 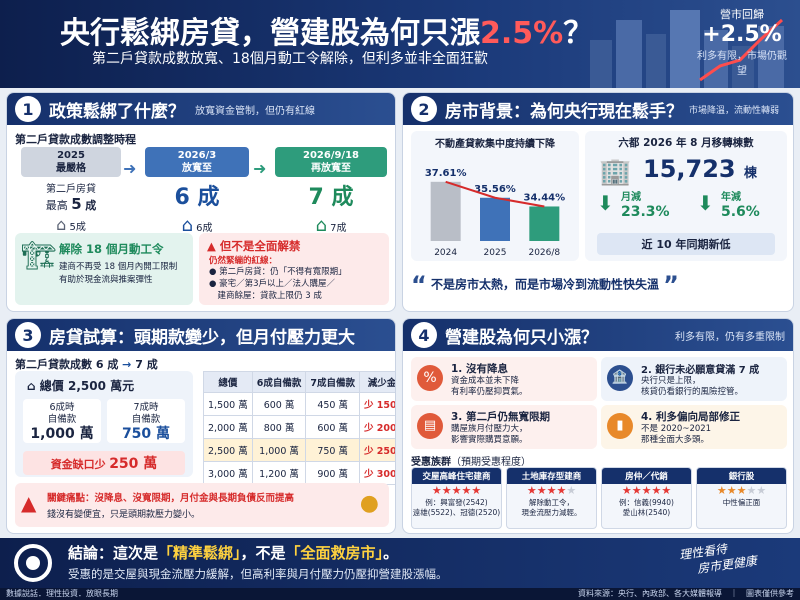 I want to click on bar-2026/8, so click(x=544, y=223).